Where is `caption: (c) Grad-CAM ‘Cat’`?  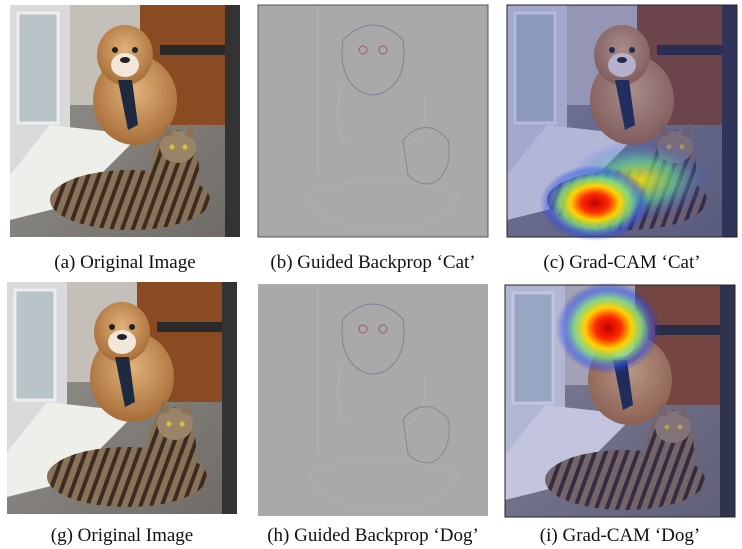
caption: (c) Grad-CAM ‘Cat’ is located at coordinates (621, 262).